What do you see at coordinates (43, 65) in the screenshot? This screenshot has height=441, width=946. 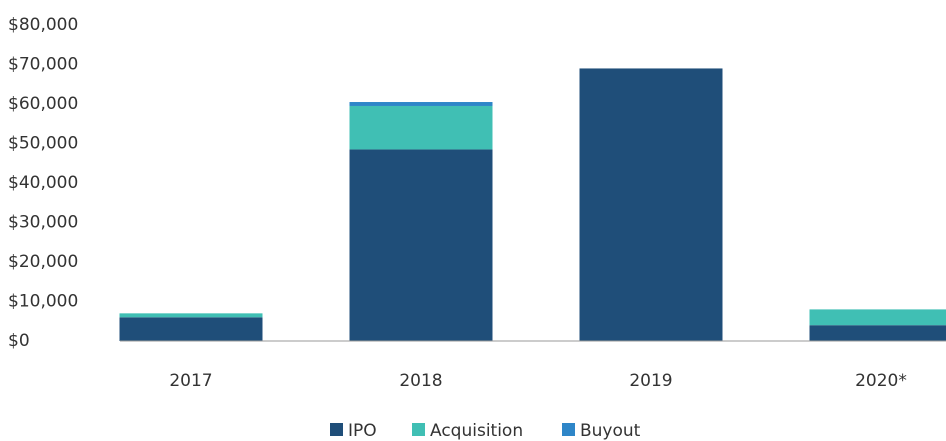 I see `y-tick-label: $70,000` at bounding box center [43, 65].